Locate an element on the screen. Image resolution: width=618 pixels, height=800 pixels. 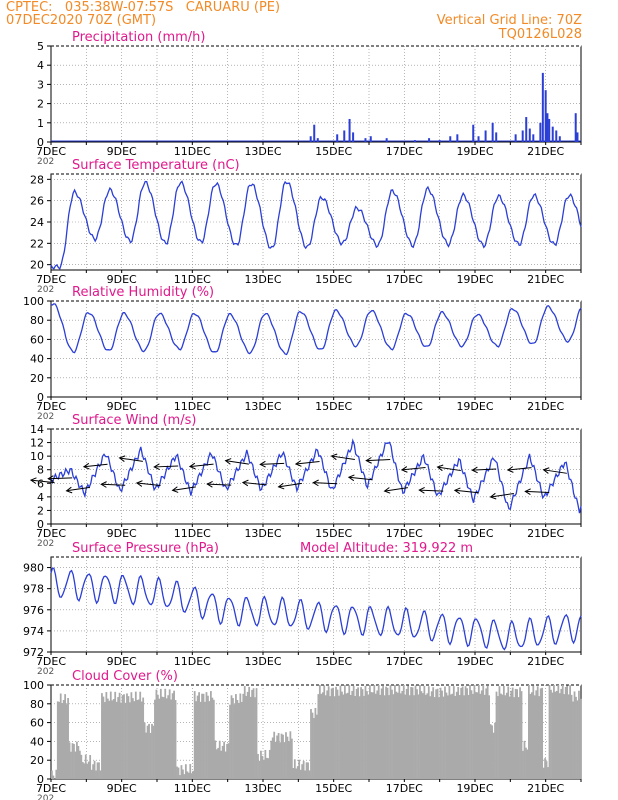
pres-xtick-label: 17DEC is located at coordinates (404, 661).